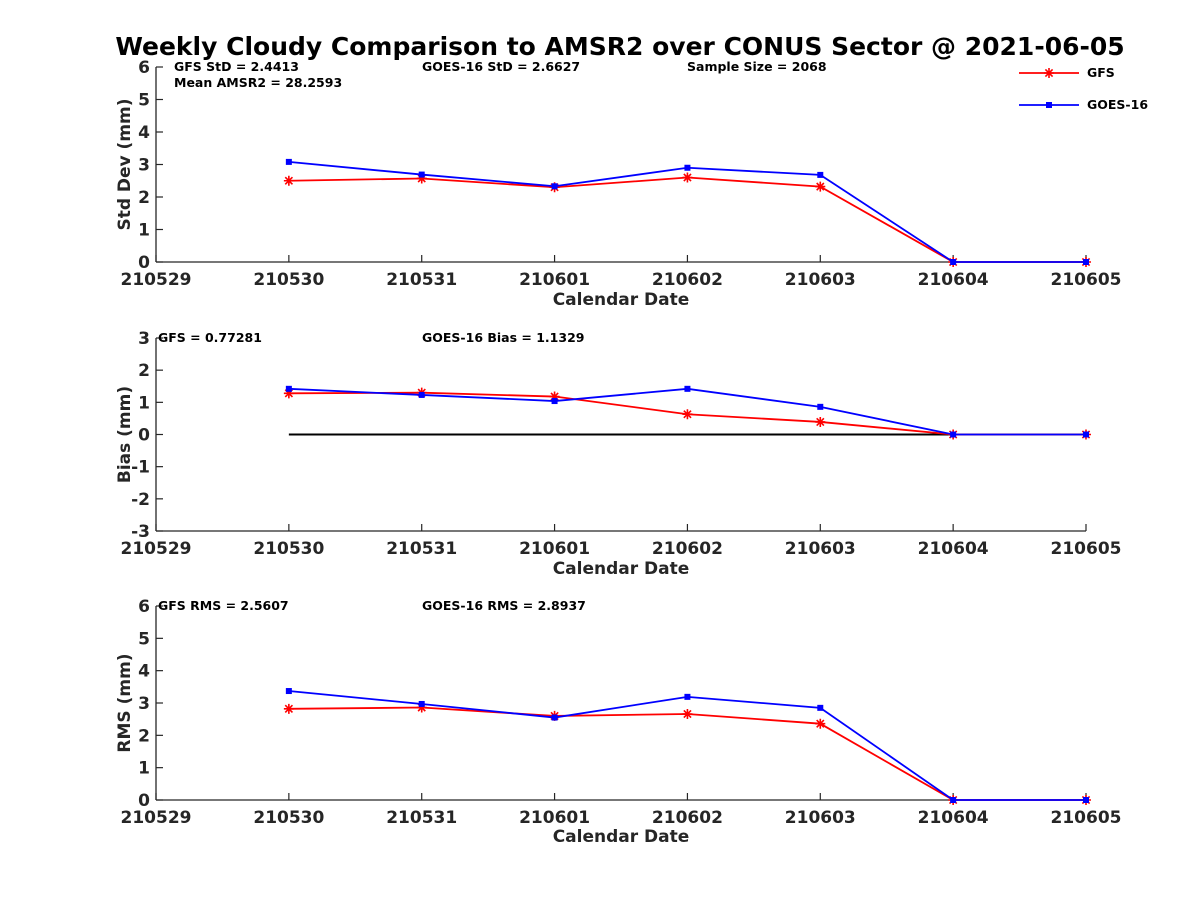  What do you see at coordinates (140, 500) in the screenshot?
I see `y-tick-label: -2` at bounding box center [140, 500].